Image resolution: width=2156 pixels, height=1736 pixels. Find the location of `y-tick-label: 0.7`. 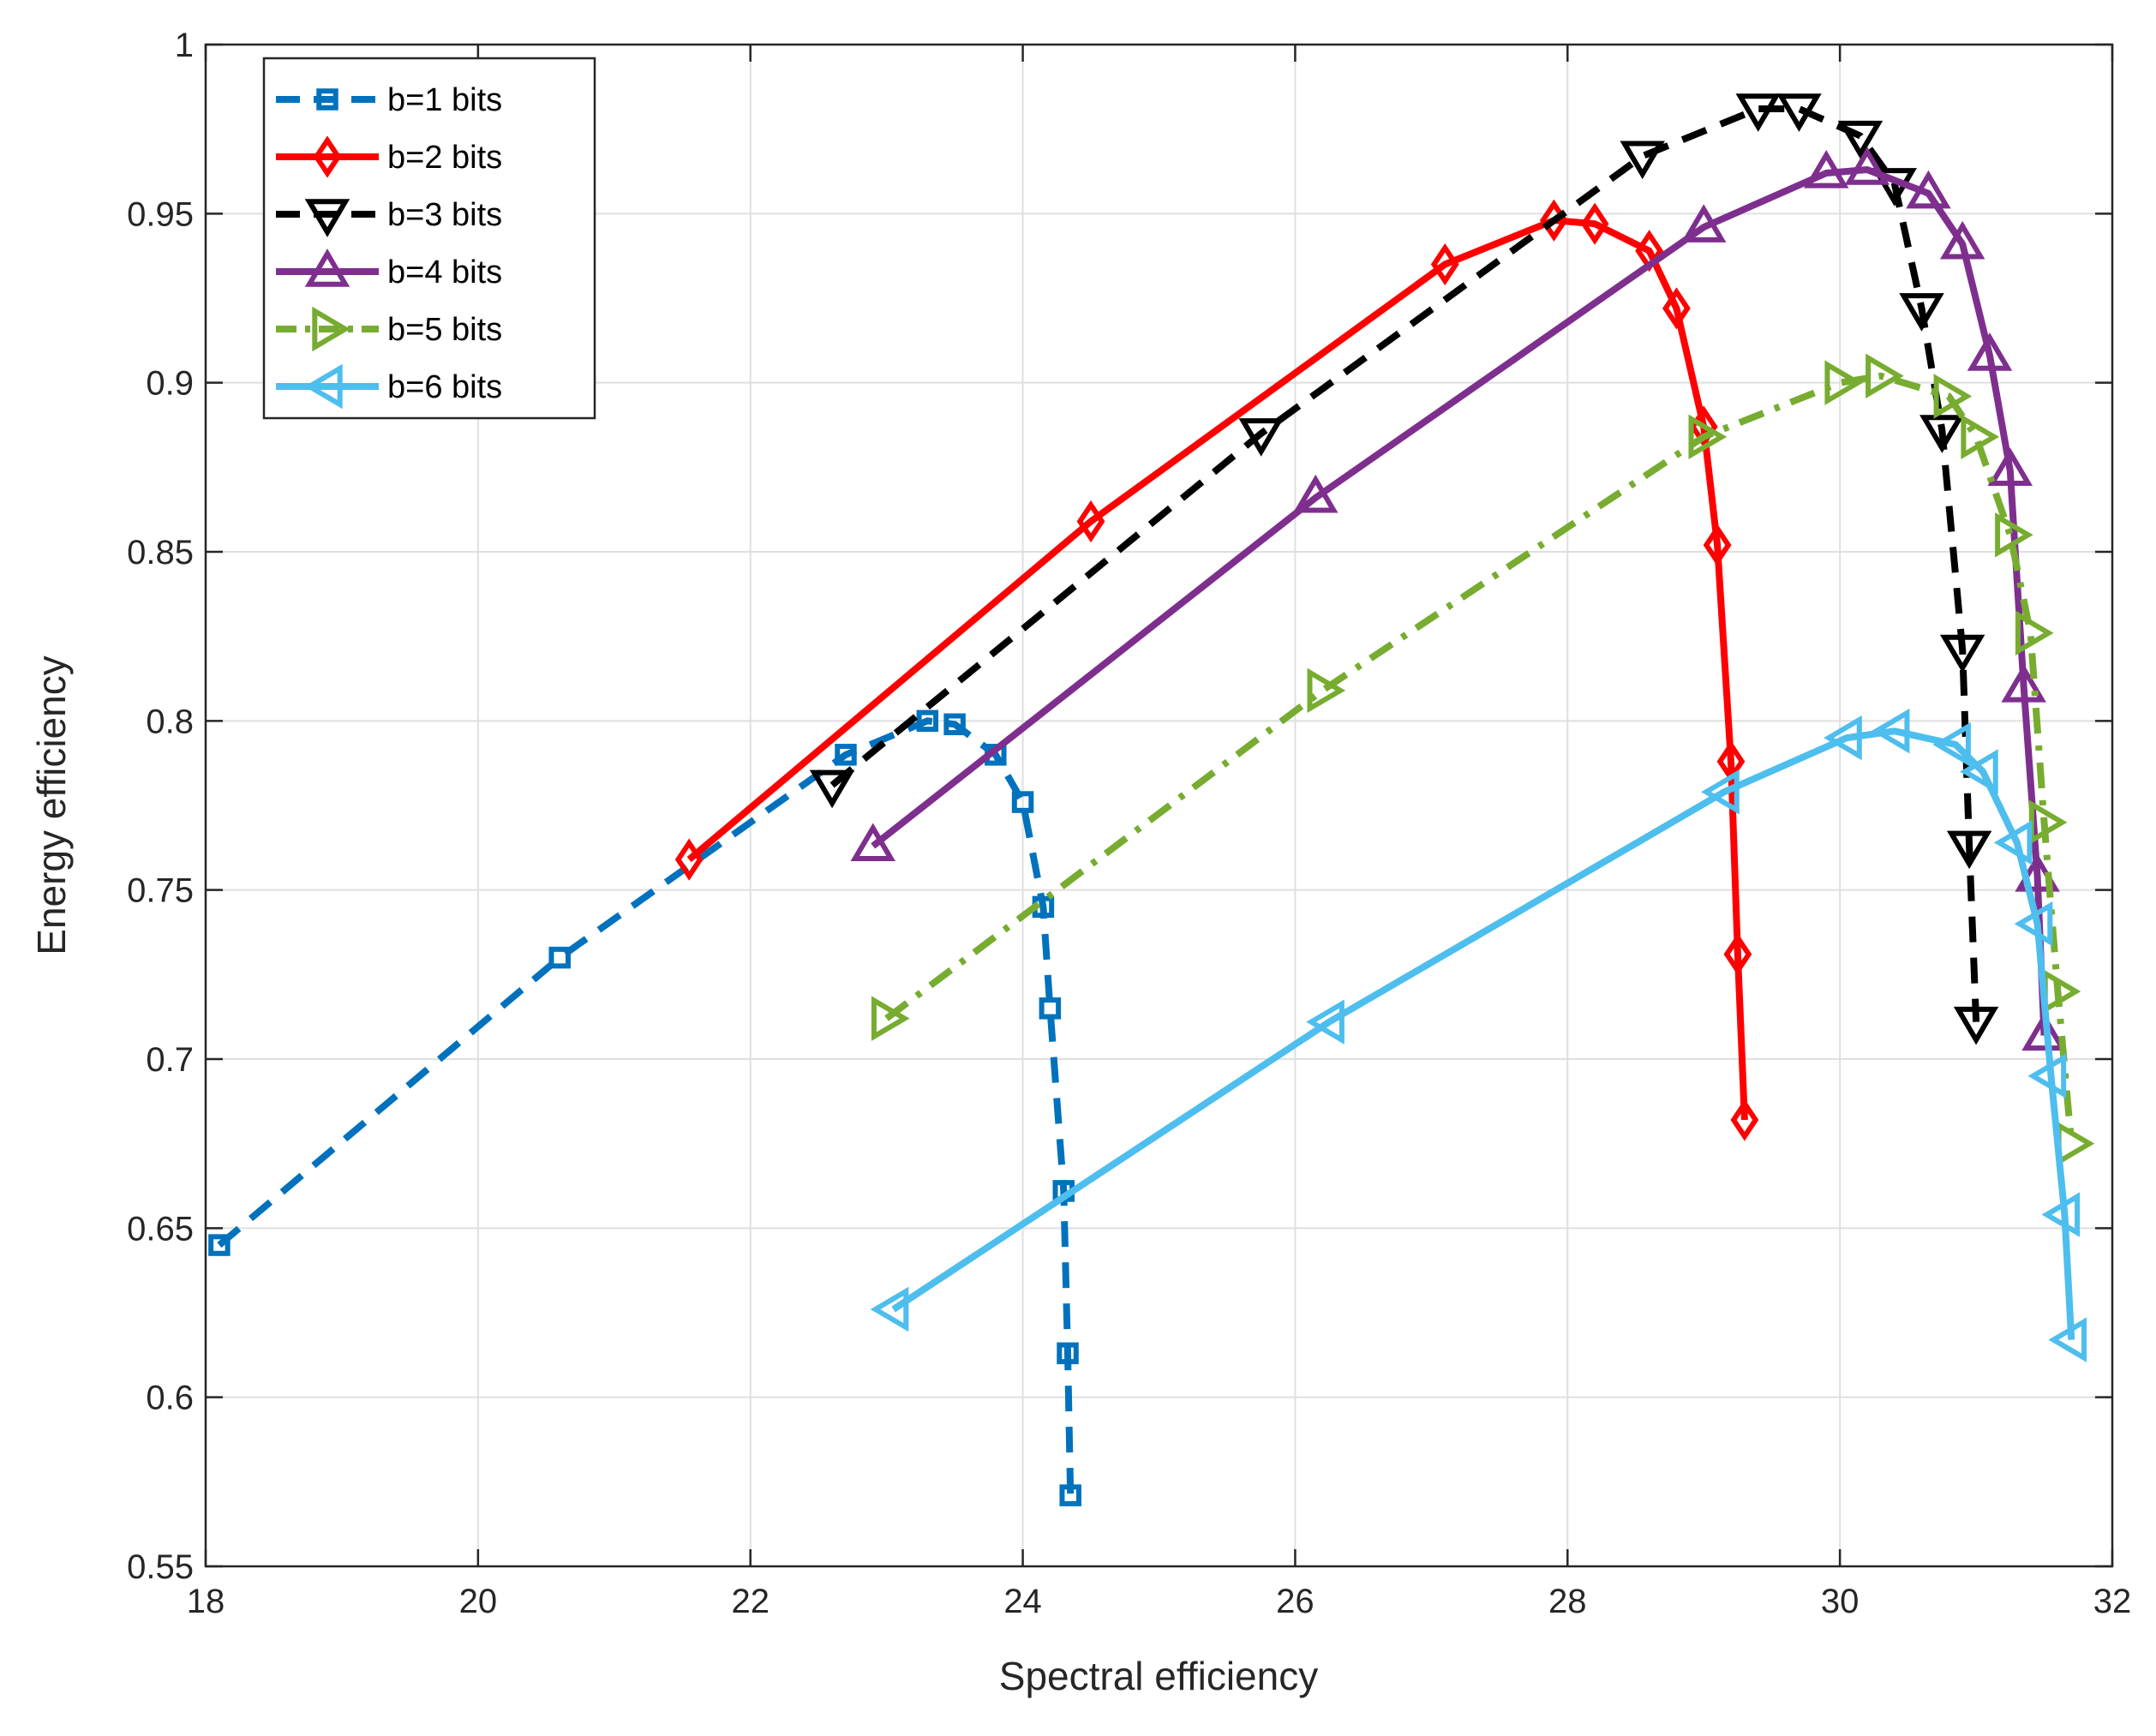

y-tick-label: 0.7 is located at coordinates (170, 1060).